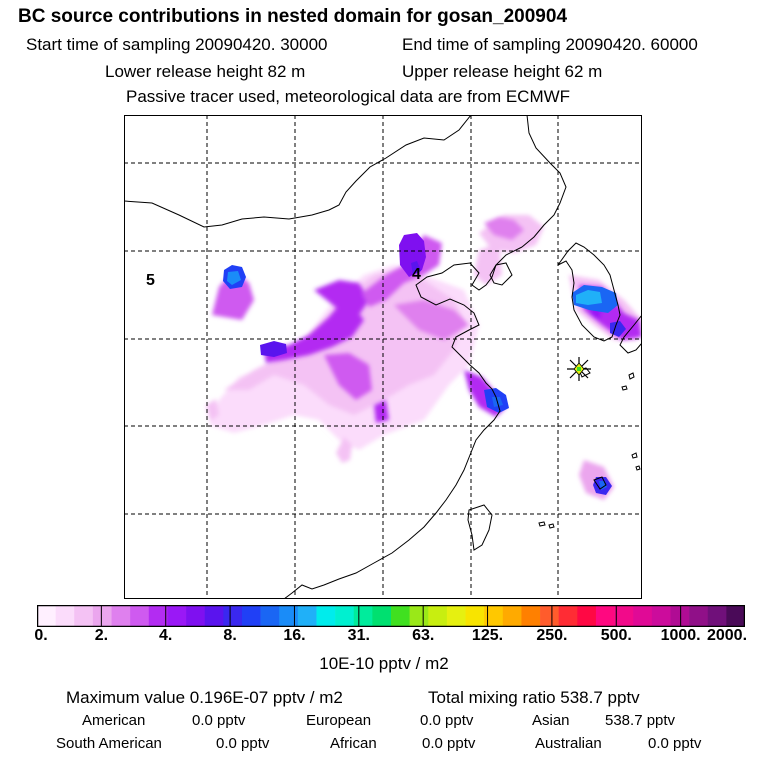  Describe the element at coordinates (230, 635) in the screenshot. I see `colorbar-tick-label: 8.` at that location.